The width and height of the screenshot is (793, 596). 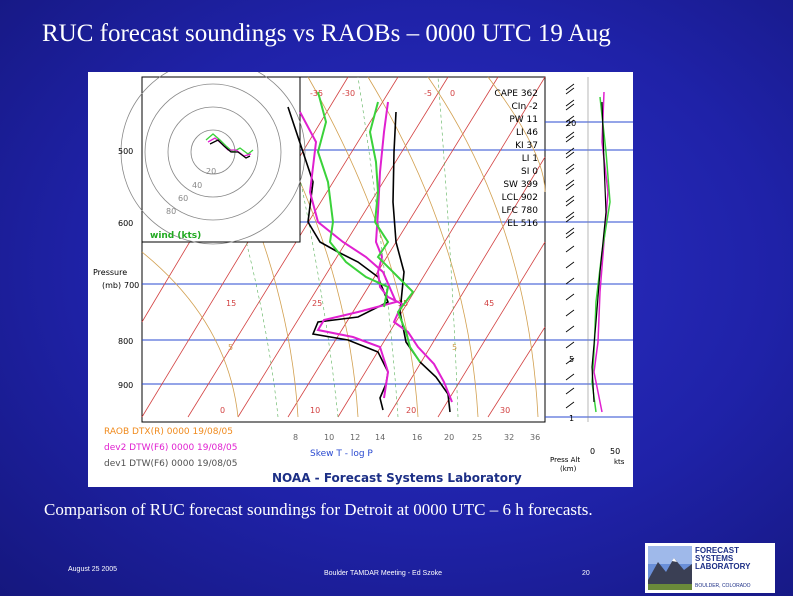 What do you see at coordinates (170, 464) in the screenshot?
I see `legend-dev1: dev1 DTW(F6) 0000 19/08/05` at bounding box center [170, 464].